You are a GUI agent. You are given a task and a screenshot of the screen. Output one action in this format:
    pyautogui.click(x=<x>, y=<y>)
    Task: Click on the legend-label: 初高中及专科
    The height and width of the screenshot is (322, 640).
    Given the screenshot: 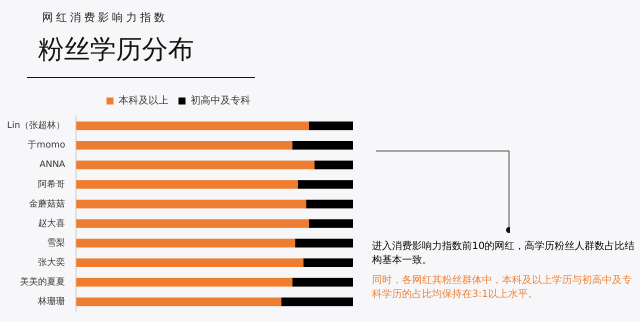 What is the action you would take?
    pyautogui.click(x=220, y=100)
    